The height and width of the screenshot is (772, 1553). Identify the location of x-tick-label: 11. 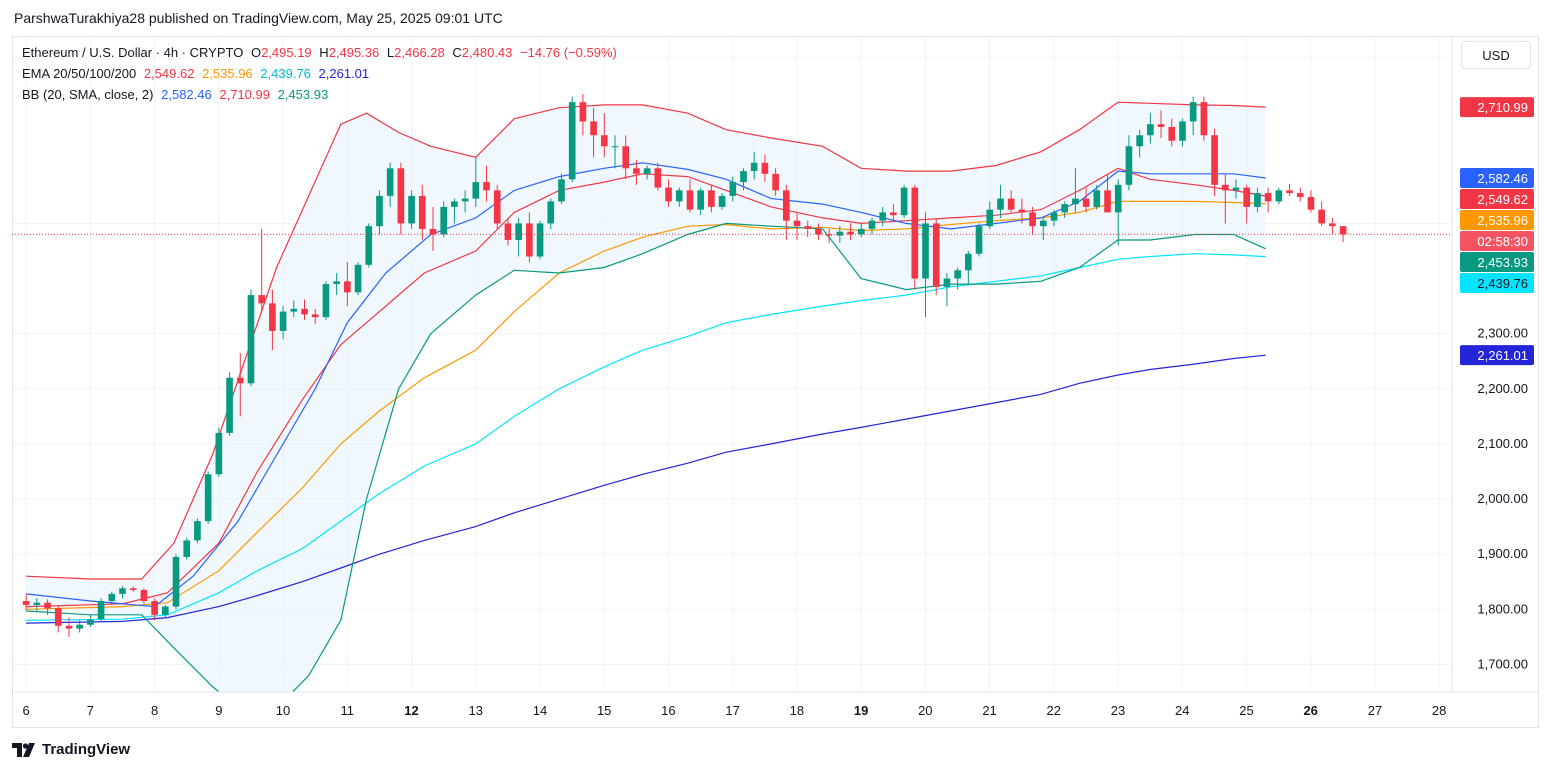
(348, 710).